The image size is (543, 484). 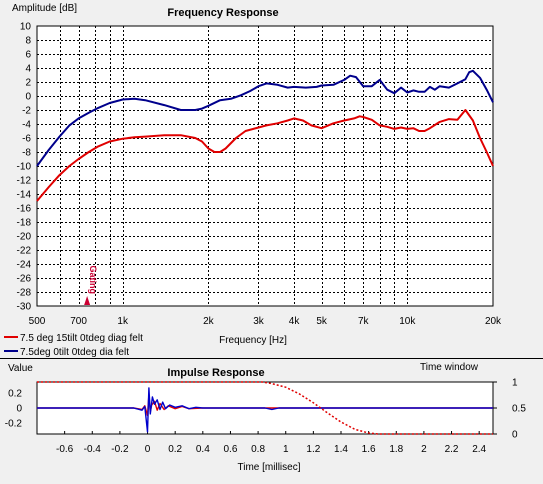 What do you see at coordinates (28, 55) in the screenshot?
I see `y-tick-label: 6` at bounding box center [28, 55].